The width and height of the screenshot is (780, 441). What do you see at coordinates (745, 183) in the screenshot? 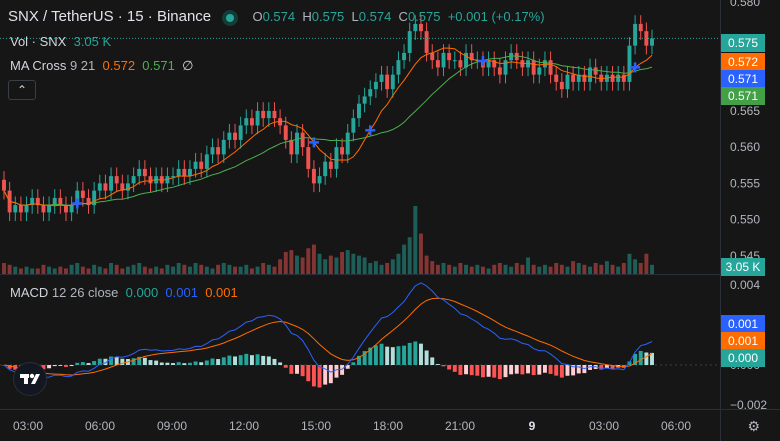
I see `price-tick-label: 0.555` at bounding box center [745, 183].